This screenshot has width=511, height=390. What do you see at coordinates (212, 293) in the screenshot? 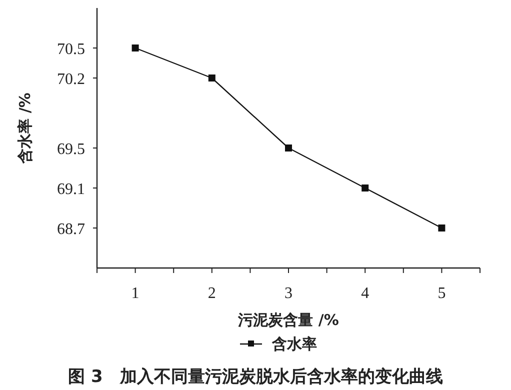
I see `x-tick-label: 2` at bounding box center [212, 293].